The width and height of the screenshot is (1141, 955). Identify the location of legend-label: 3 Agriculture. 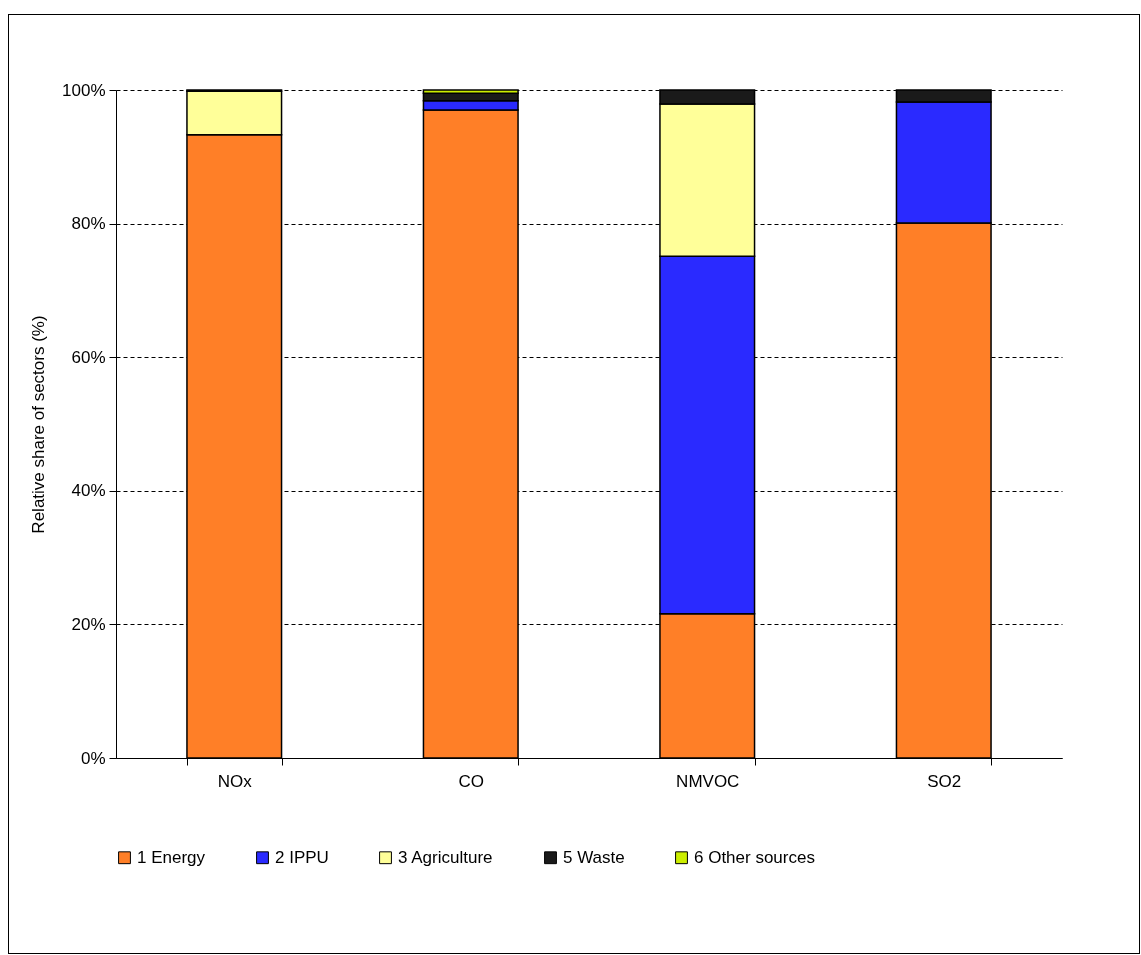
(445, 857).